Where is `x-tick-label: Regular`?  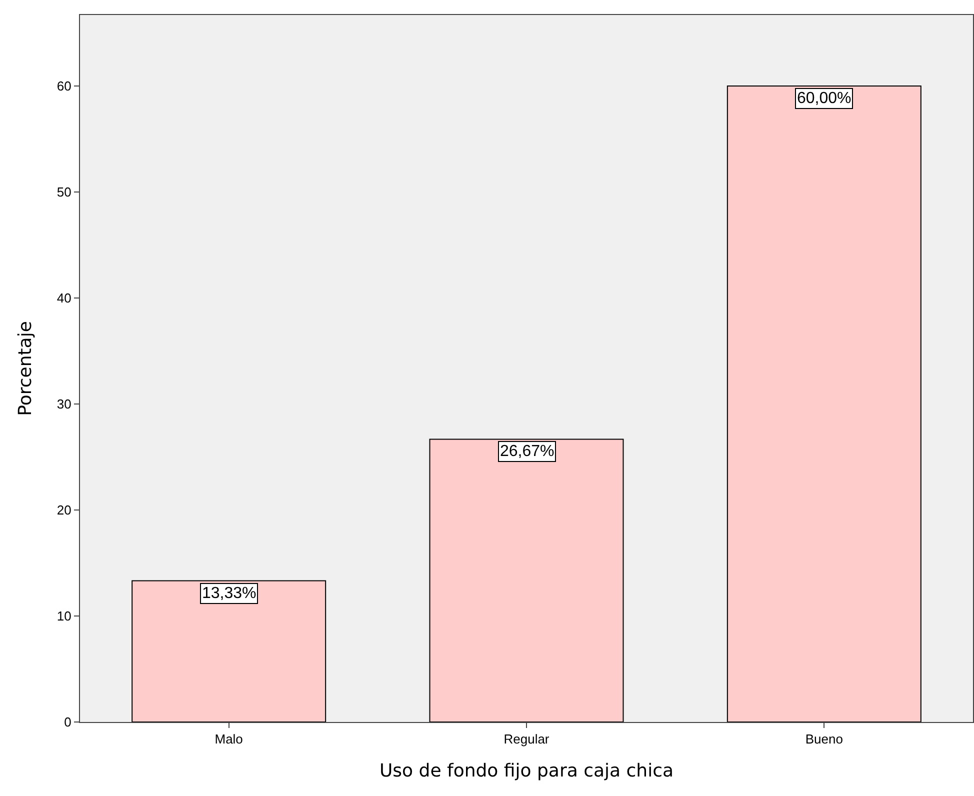 x-tick-label: Regular is located at coordinates (527, 739).